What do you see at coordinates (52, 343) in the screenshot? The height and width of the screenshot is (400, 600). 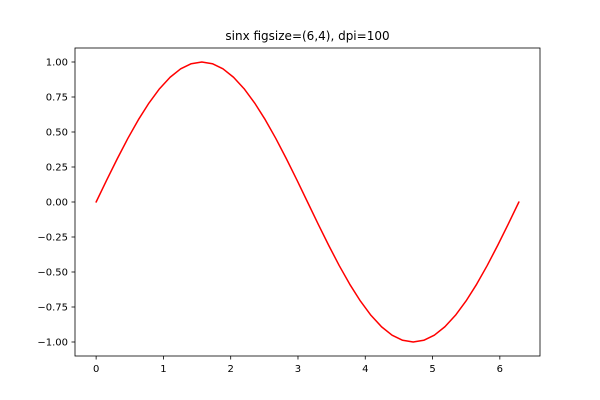 I see `y-tick-label: −1.00` at bounding box center [52, 343].